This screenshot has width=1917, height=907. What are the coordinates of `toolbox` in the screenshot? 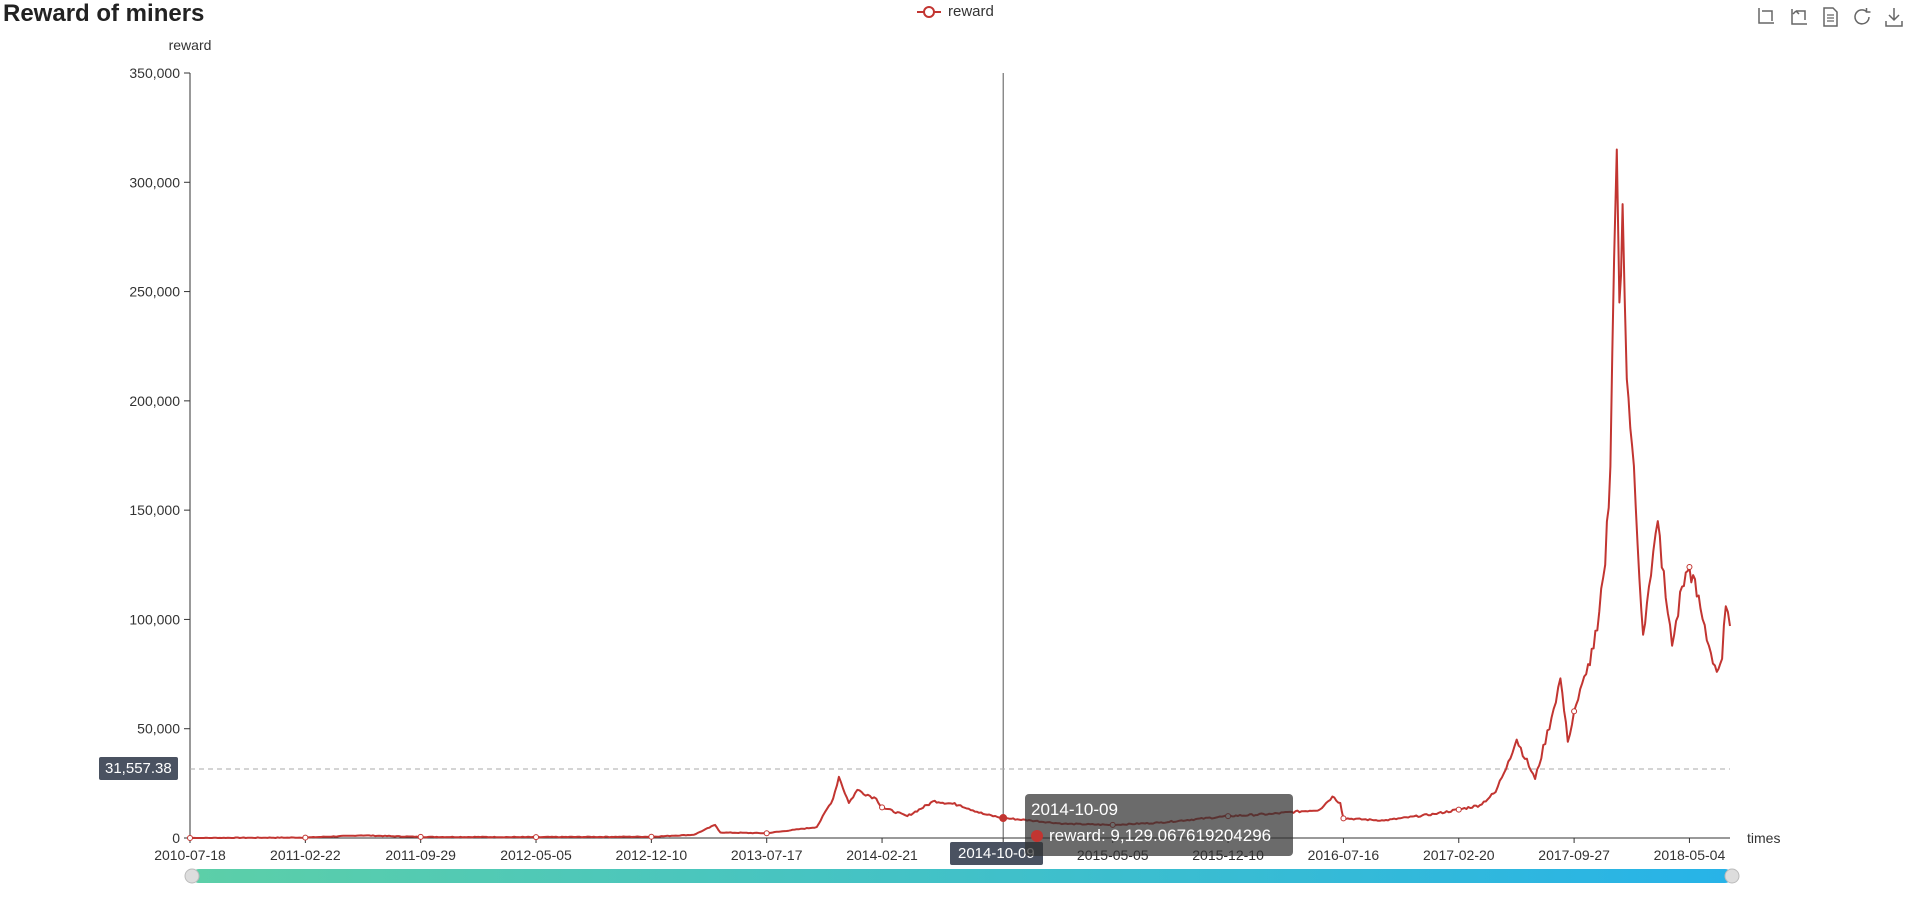 It's located at (1830, 17).